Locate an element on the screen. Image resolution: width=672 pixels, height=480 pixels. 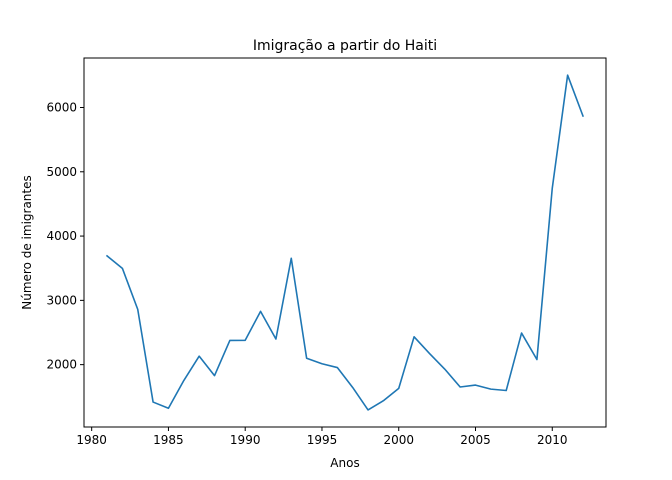
y-axis-label: Número de imigrantes is located at coordinates (27, 242).